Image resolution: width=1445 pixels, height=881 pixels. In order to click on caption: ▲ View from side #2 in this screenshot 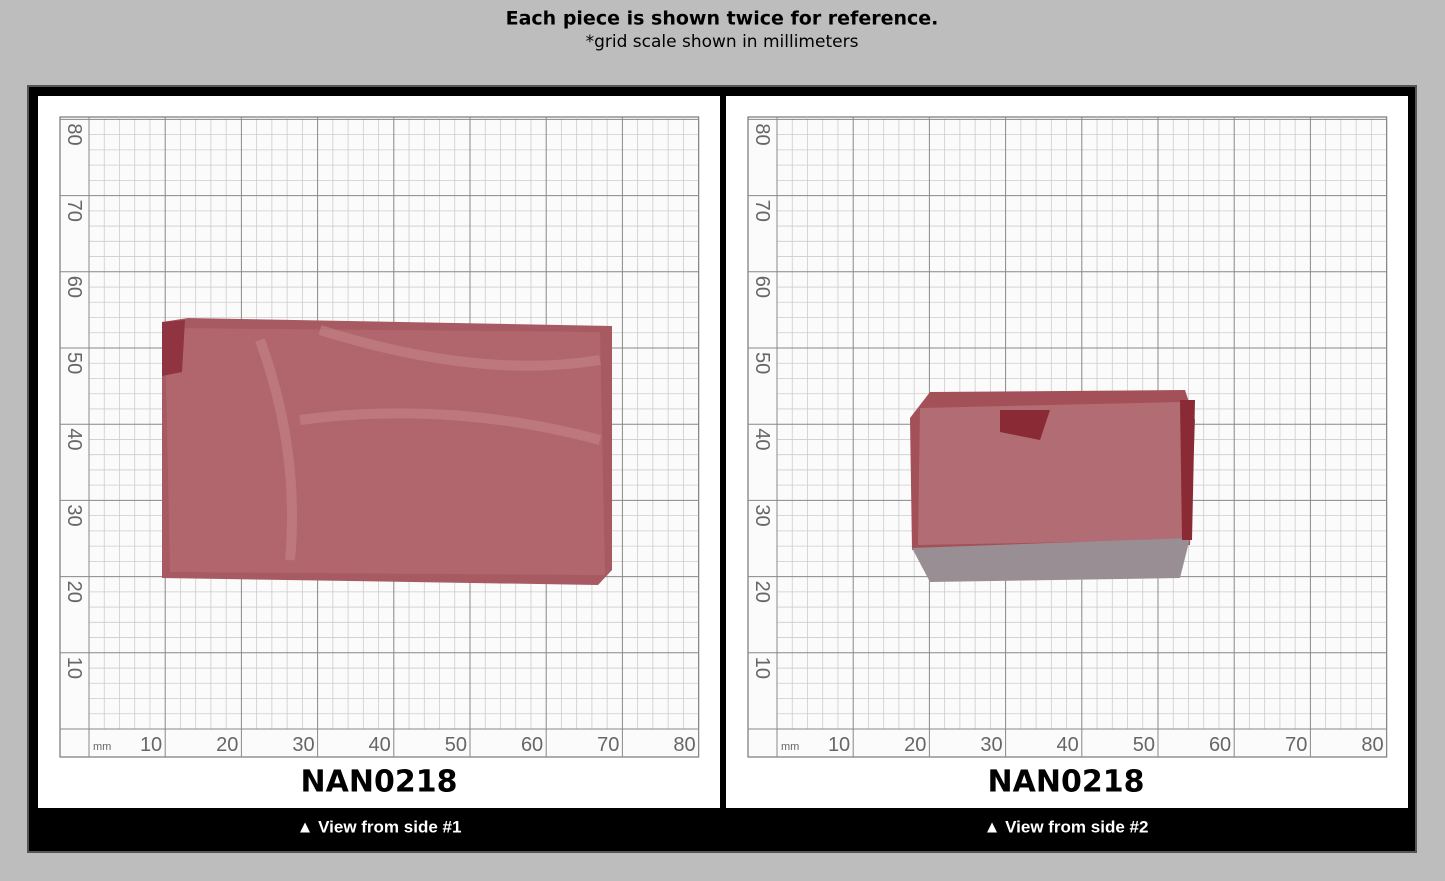, I will do `click(1066, 826)`.